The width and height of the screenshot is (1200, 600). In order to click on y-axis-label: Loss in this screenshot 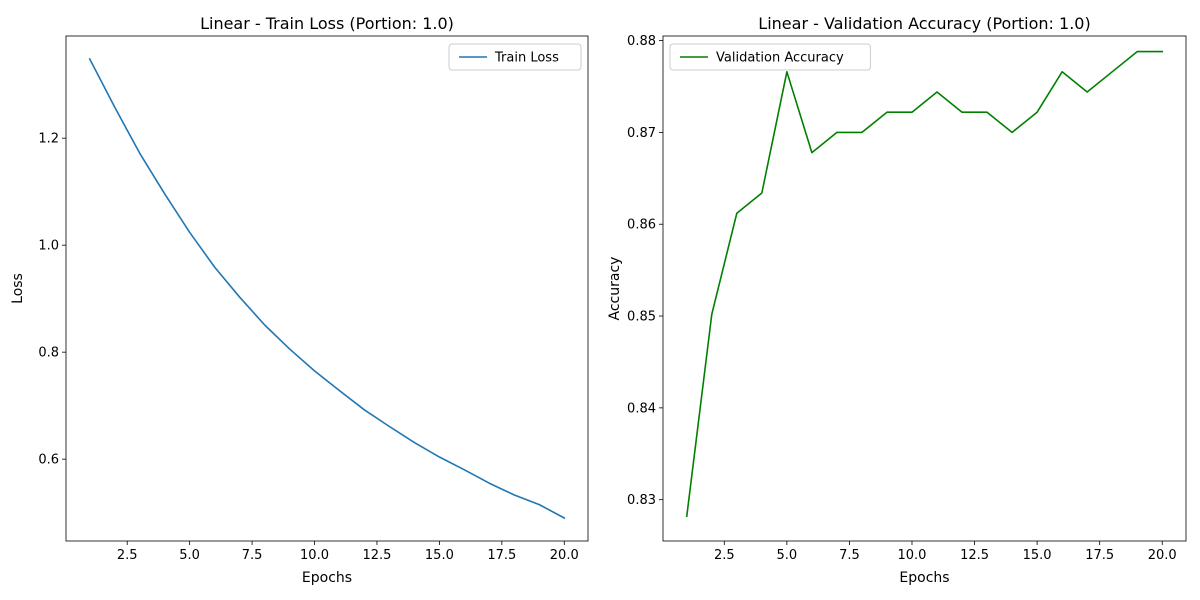, I will do `click(18, 288)`.